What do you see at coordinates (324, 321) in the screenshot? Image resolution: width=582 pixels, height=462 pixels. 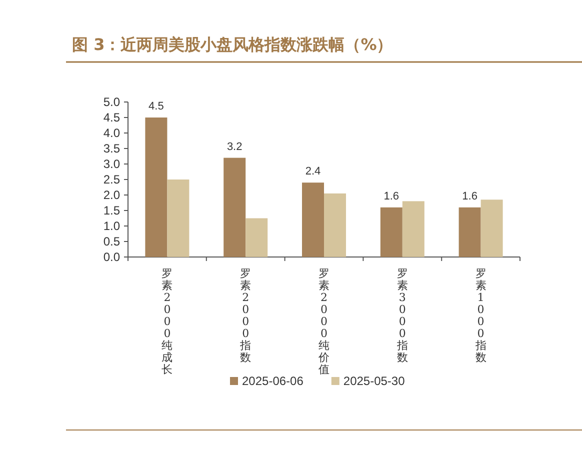 I see `category-label: 罗素2000纯价值` at bounding box center [324, 321].